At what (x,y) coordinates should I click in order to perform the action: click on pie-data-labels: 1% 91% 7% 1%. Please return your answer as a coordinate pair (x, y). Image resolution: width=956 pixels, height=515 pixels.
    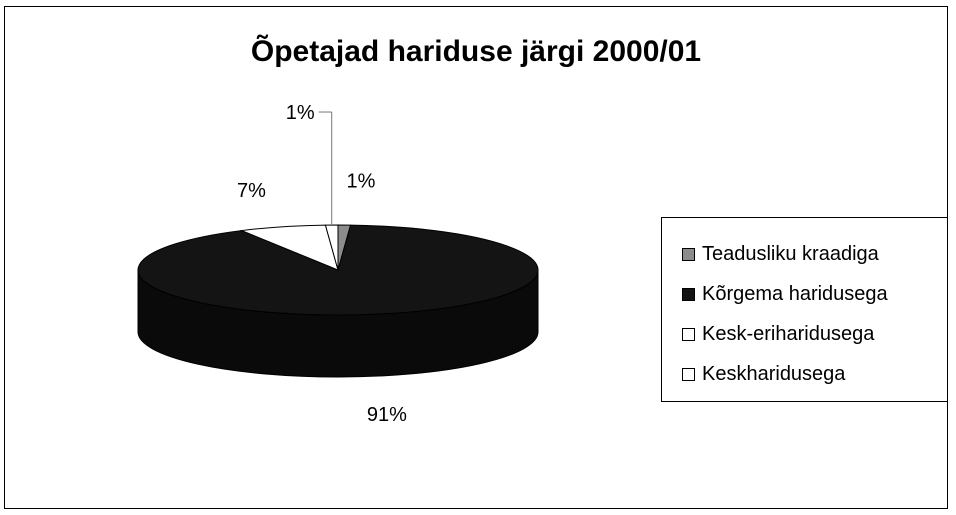
    Looking at the image, I should click on (322, 264).